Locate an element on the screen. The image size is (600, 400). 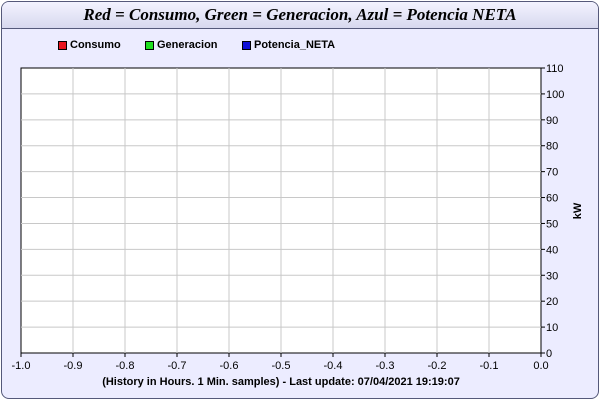
y-tick-label: 70 is located at coordinates (552, 173).